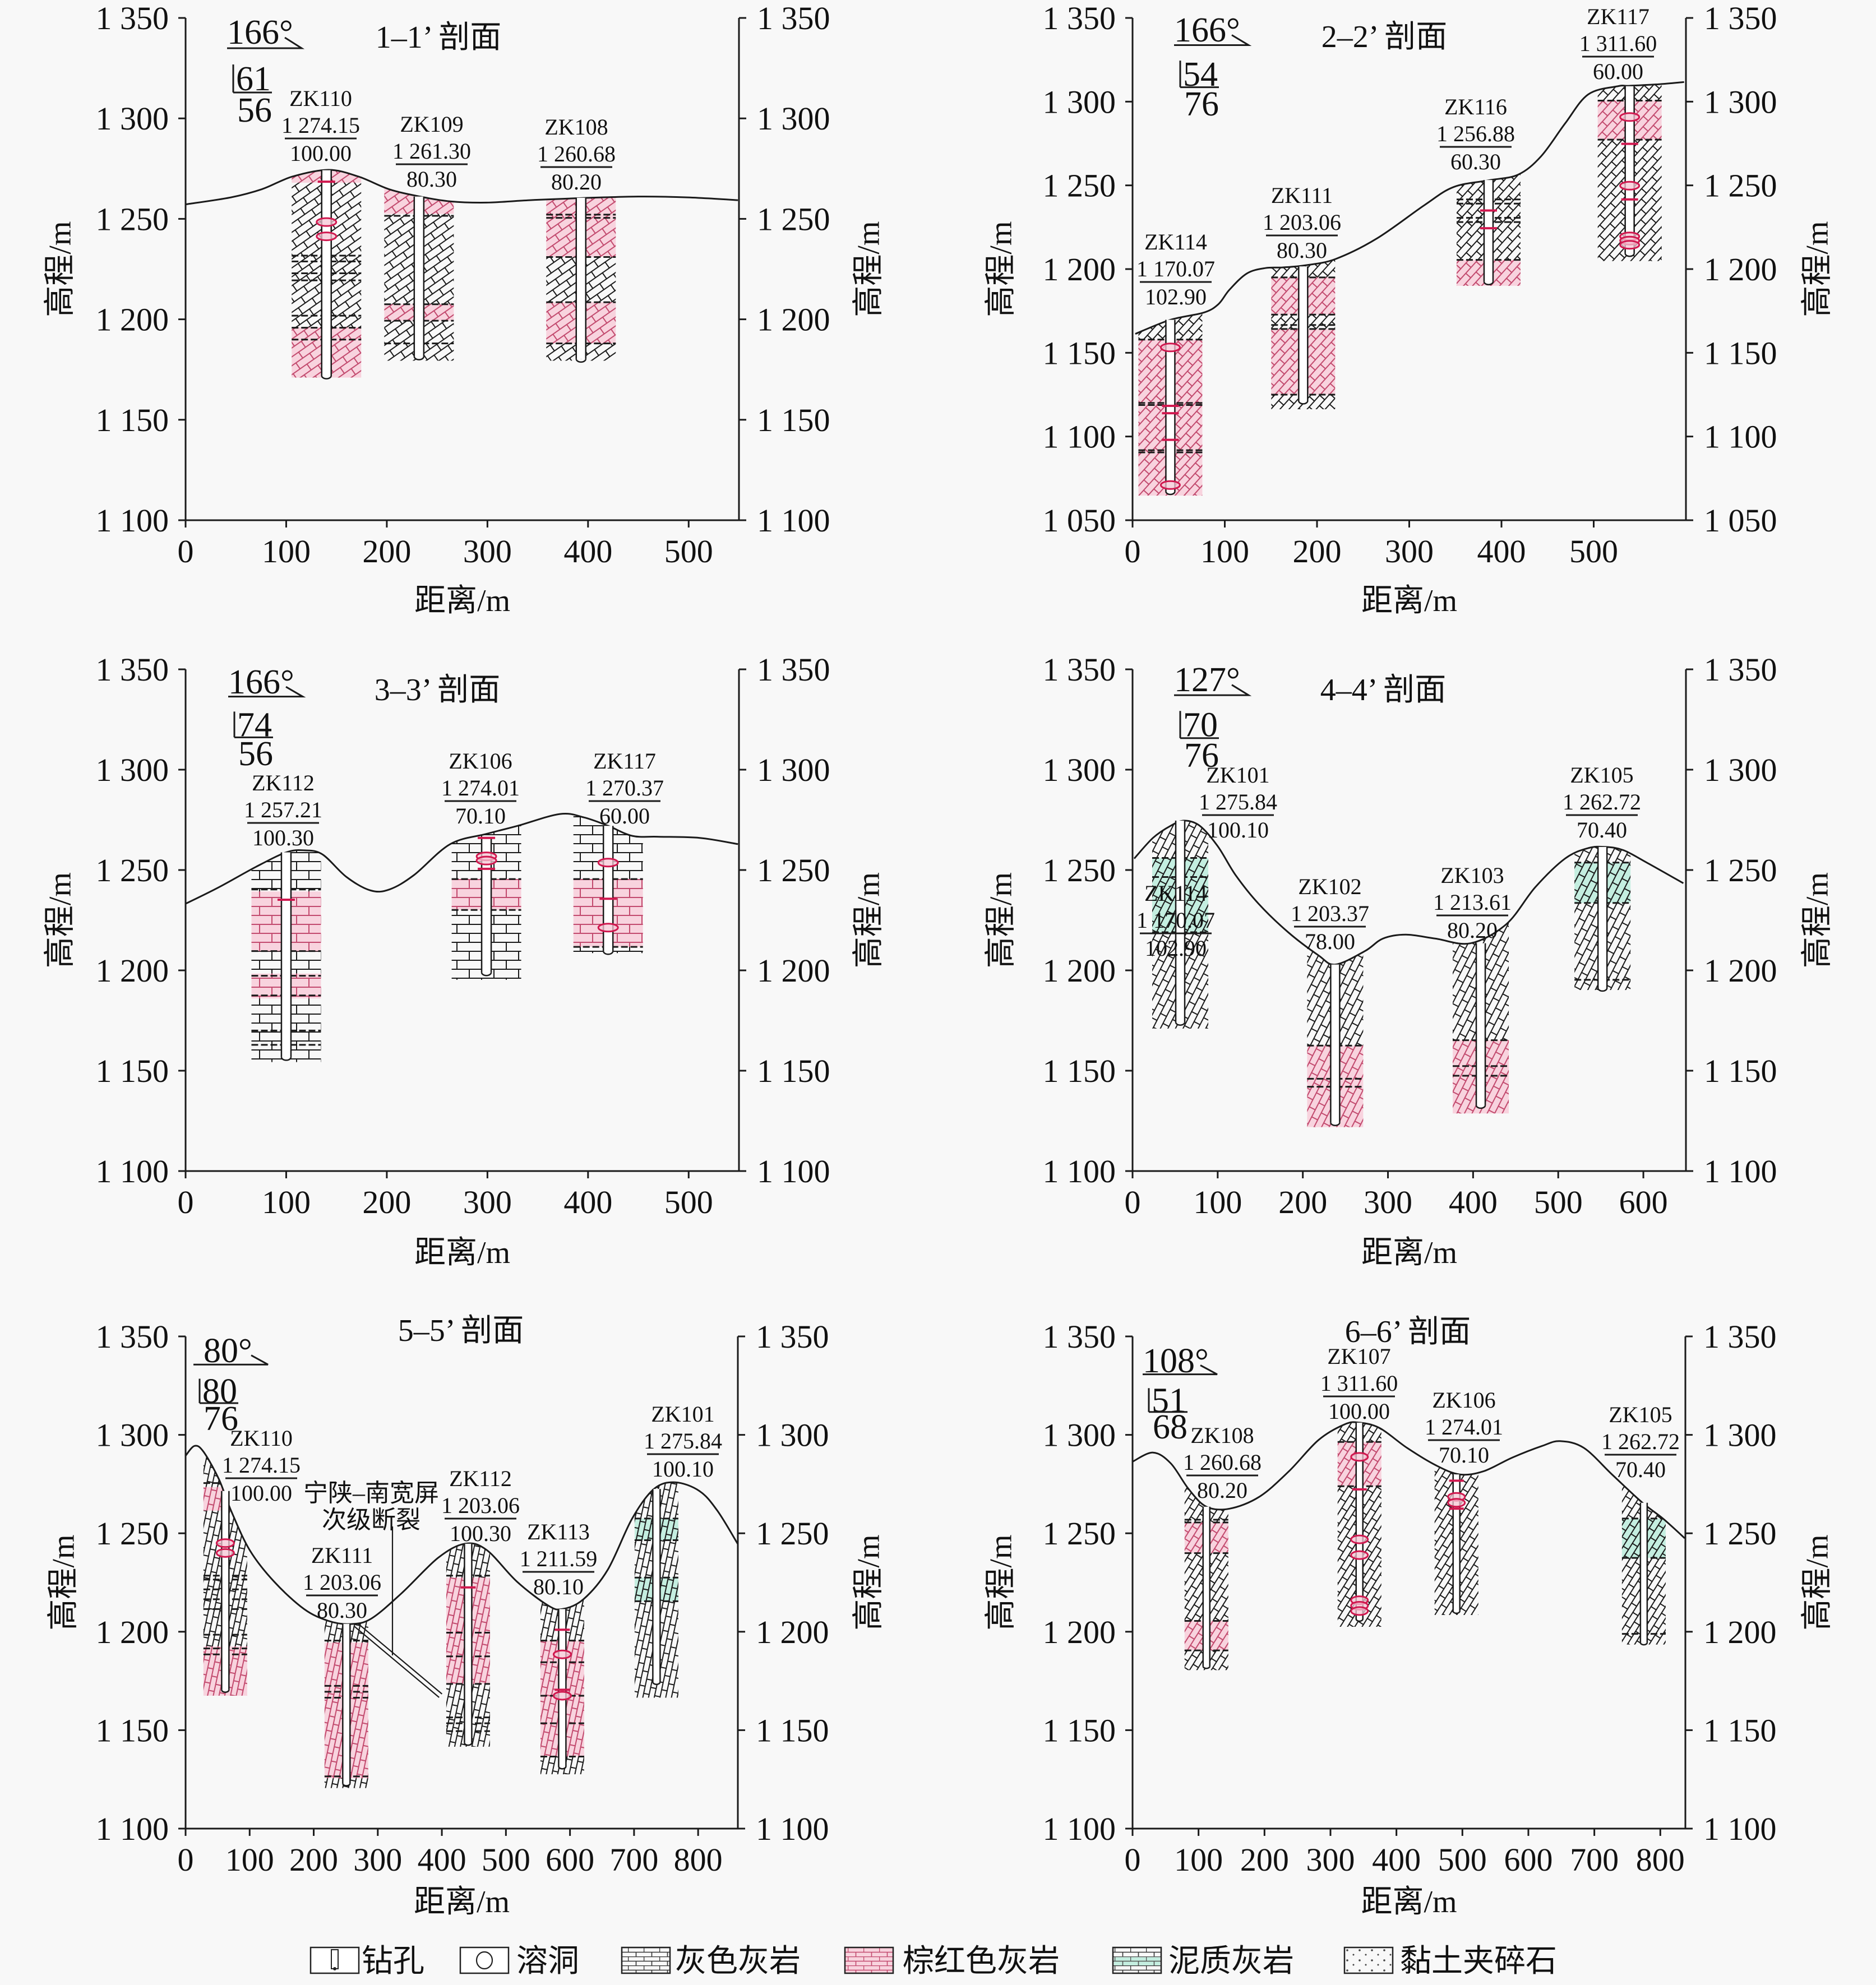 This screenshot has width=1876, height=1985. What do you see at coordinates (1079, 1632) in the screenshot?
I see `y-tick-label-left: 1 200` at bounding box center [1079, 1632].